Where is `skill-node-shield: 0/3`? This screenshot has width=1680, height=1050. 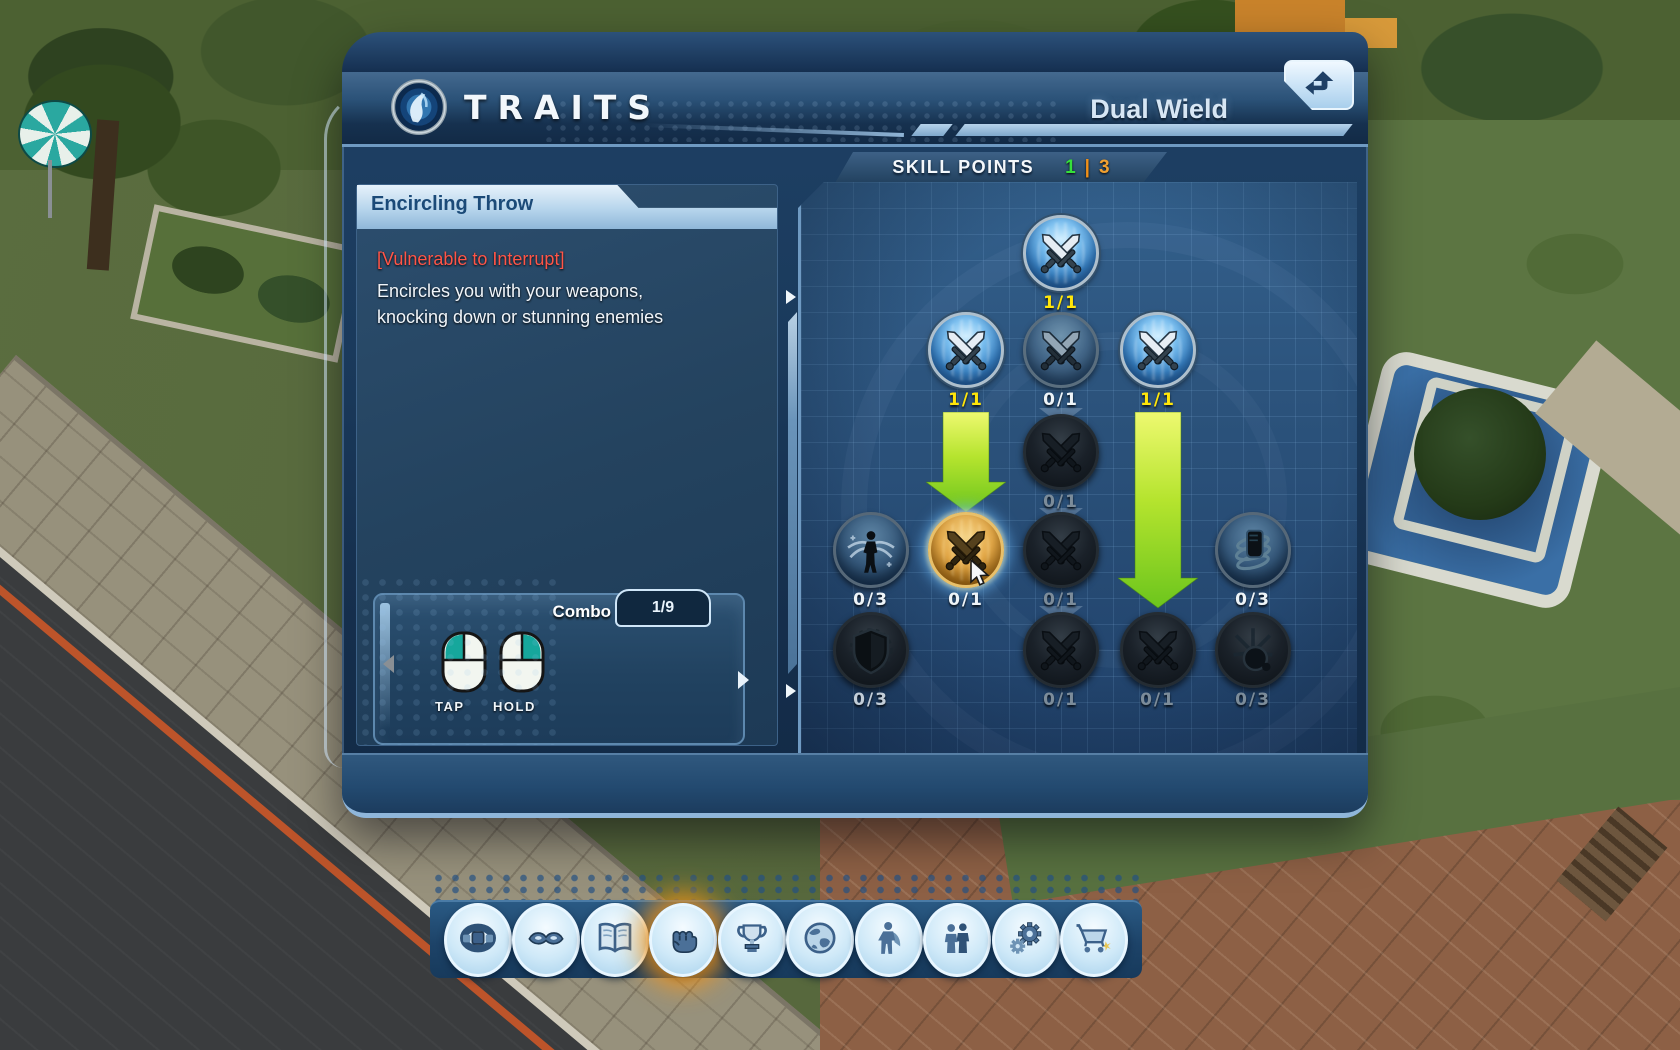 skill-node-shield: 0/3 is located at coordinates (871, 661).